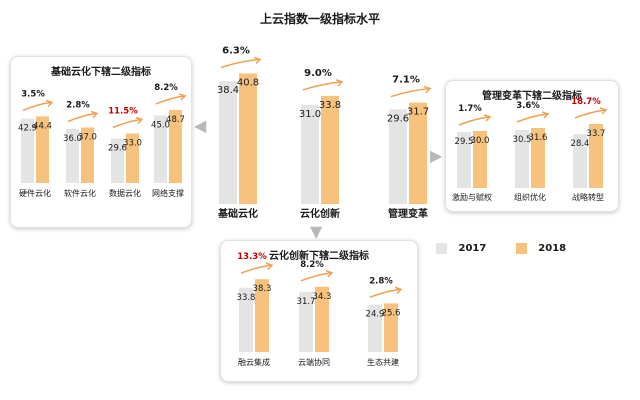  I want to click on growth-label: 7.1%, so click(406, 80).